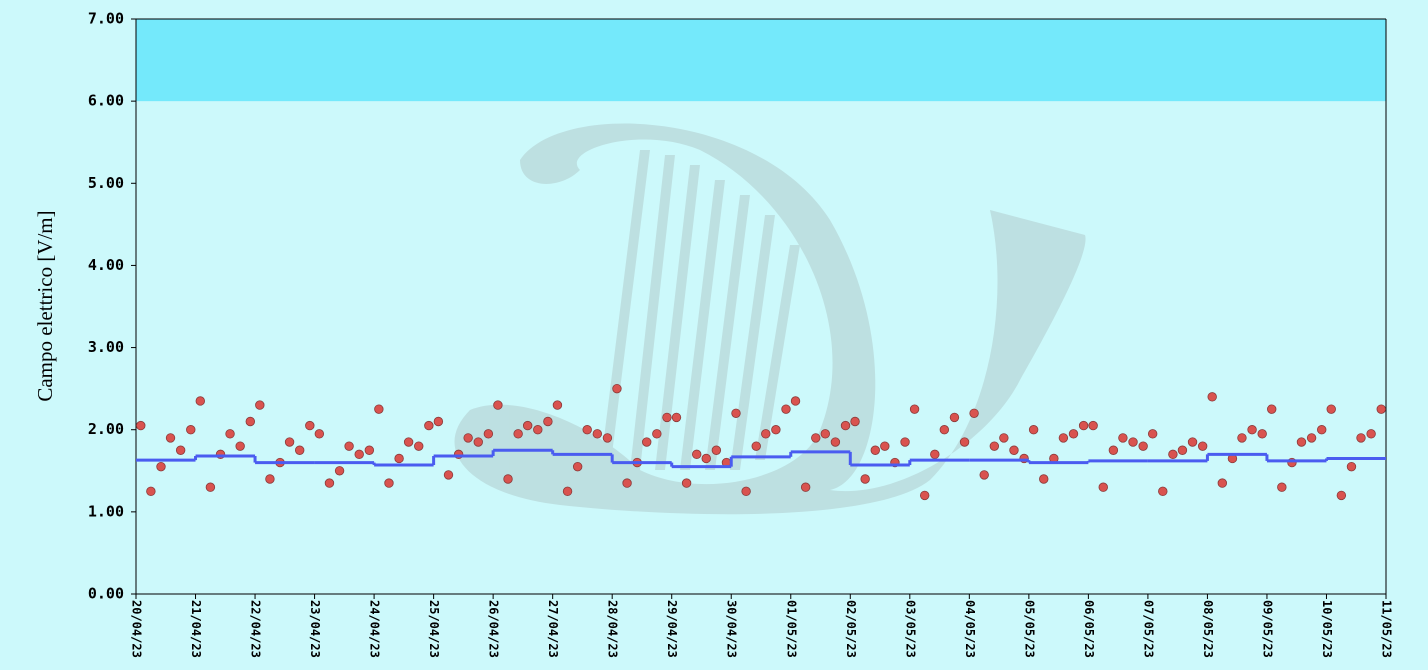 The height and width of the screenshot is (670, 1428). I want to click on x-tick-label: 21/04/23, so click(196, 629).